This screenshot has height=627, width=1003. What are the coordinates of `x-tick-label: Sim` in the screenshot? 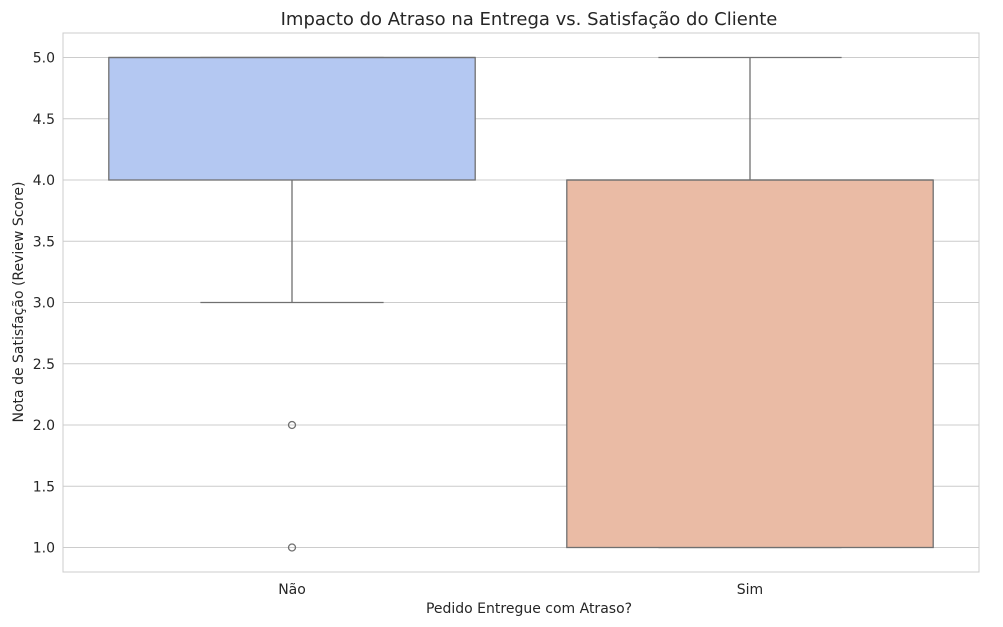 It's located at (750, 590).